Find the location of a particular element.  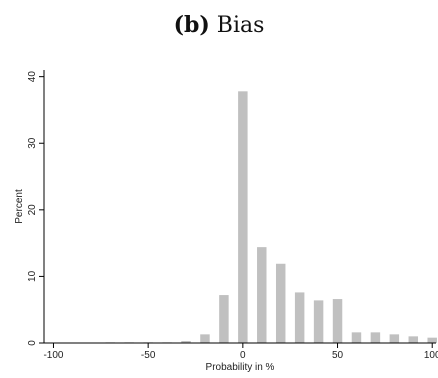

y-tick-label: 20 is located at coordinates (32, 210).